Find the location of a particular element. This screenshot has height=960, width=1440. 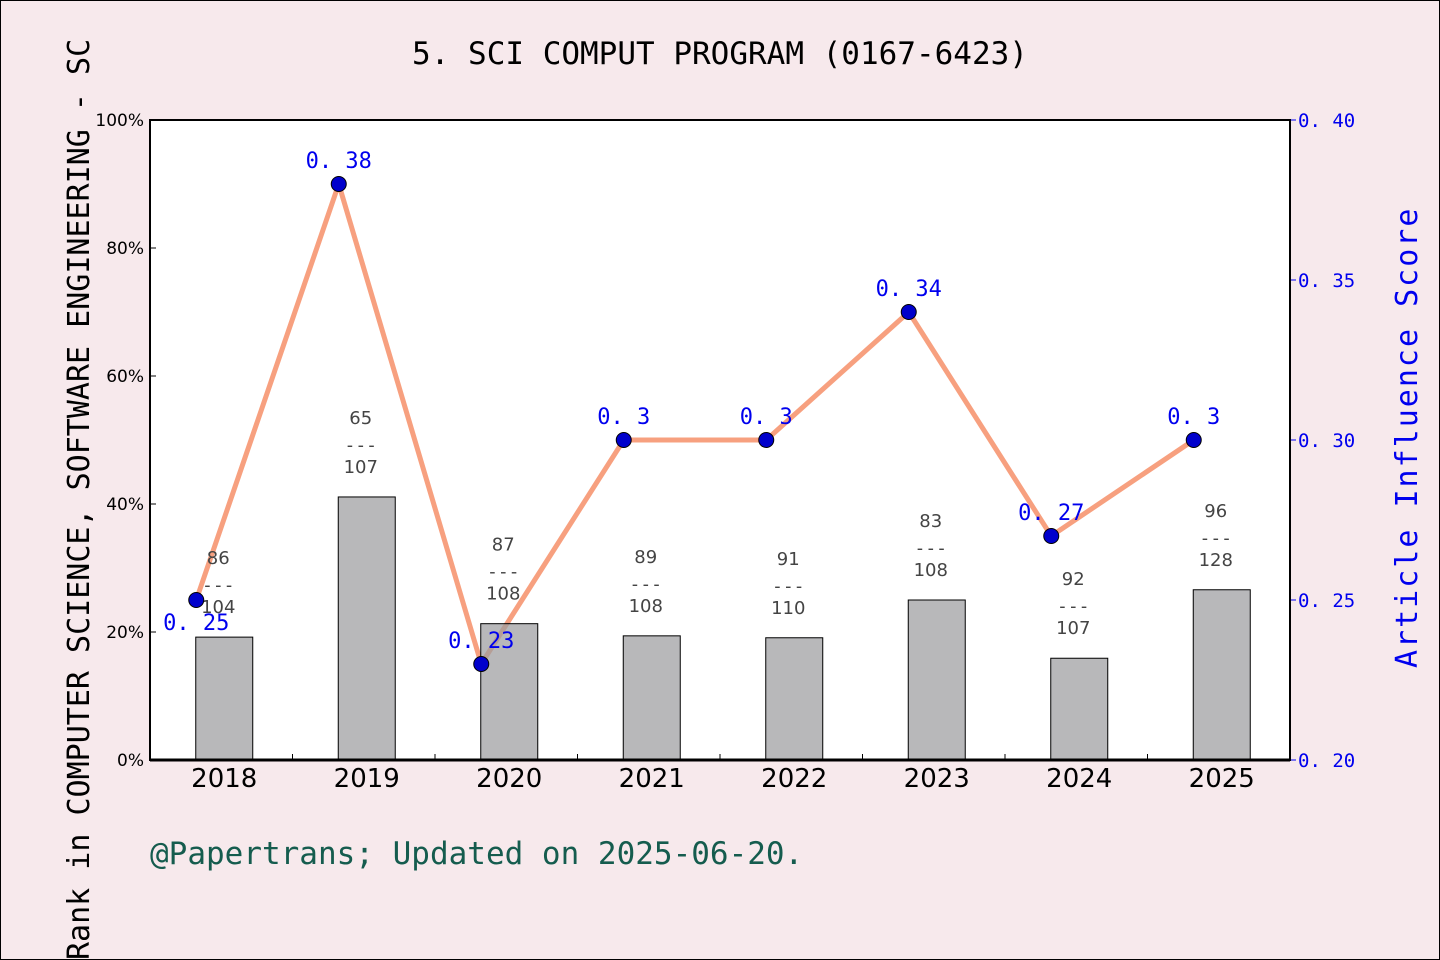

x-tick-label: 2018 is located at coordinates (224, 779).